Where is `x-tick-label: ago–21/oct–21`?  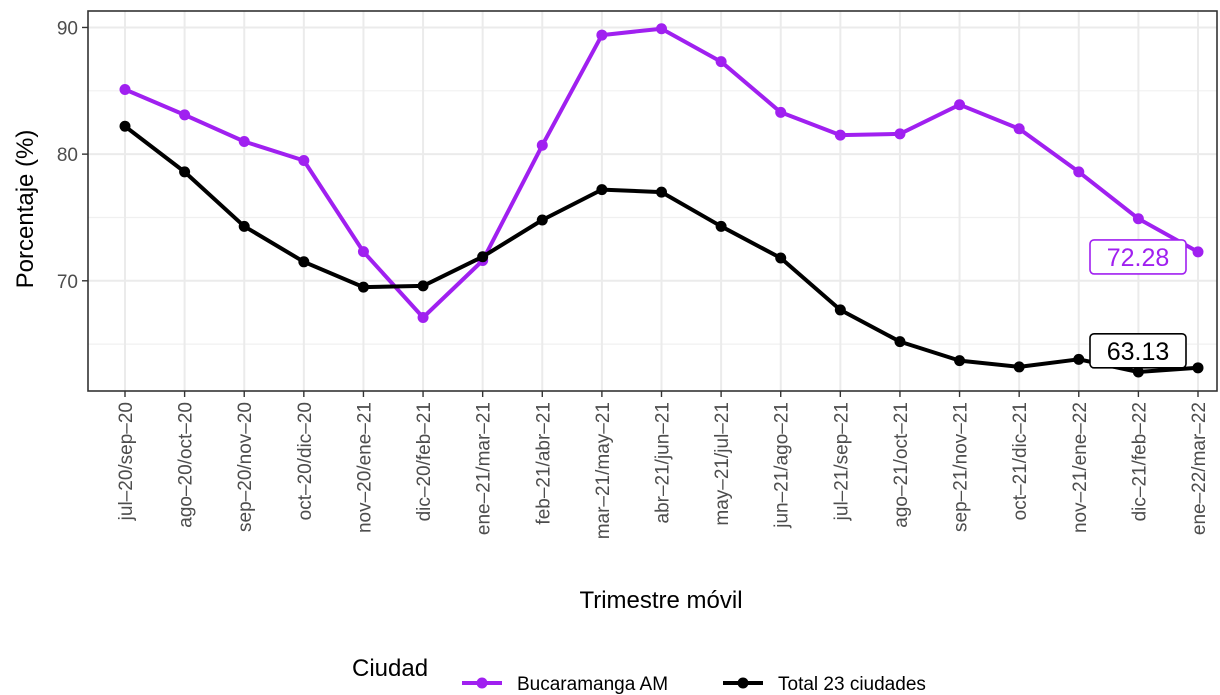
x-tick-label: ago–21/oct–21 is located at coordinates (901, 465).